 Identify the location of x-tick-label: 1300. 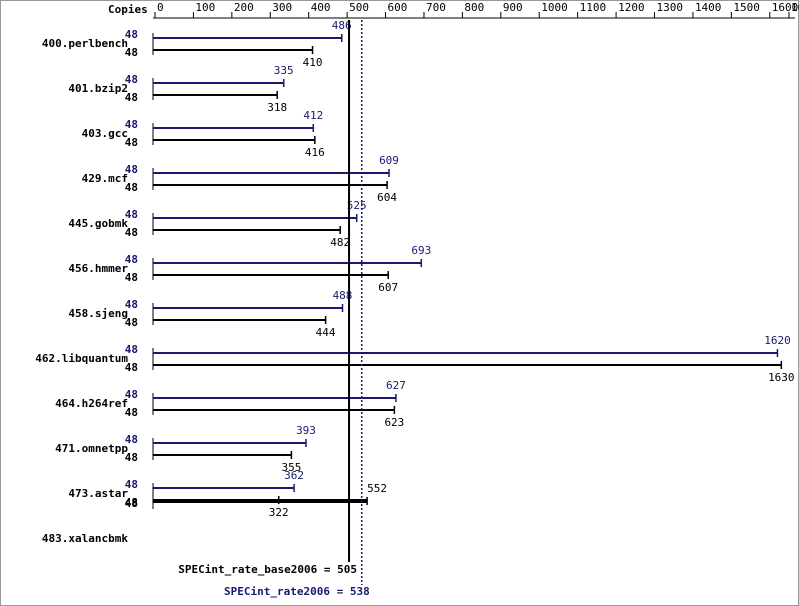
(670, 7).